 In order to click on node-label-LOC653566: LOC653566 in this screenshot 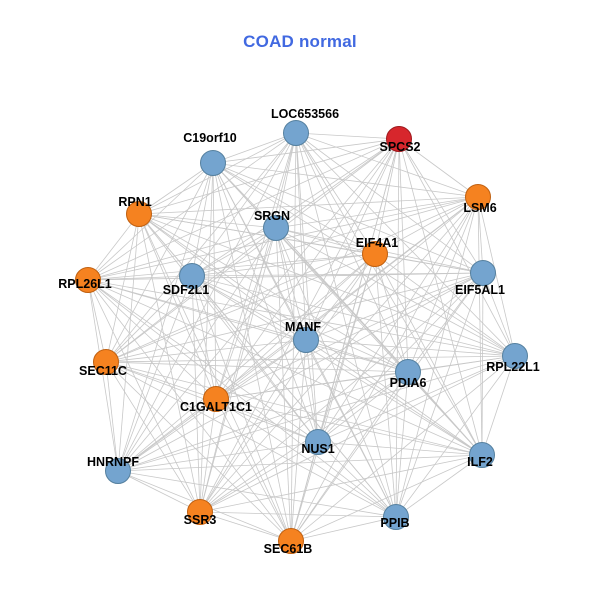, I will do `click(305, 114)`.